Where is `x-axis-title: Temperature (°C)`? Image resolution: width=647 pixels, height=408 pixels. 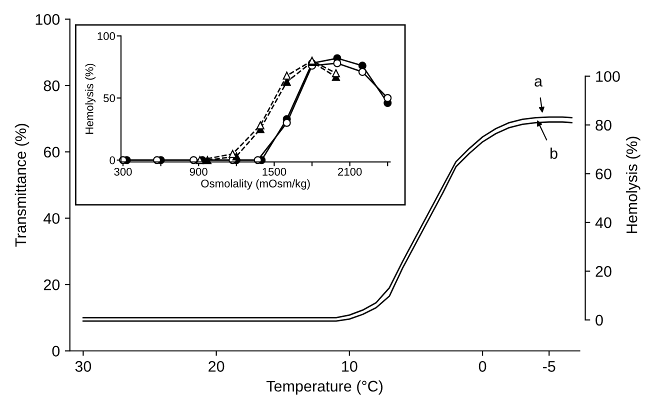
x-axis-title: Temperature (°C) is located at coordinates (324, 387).